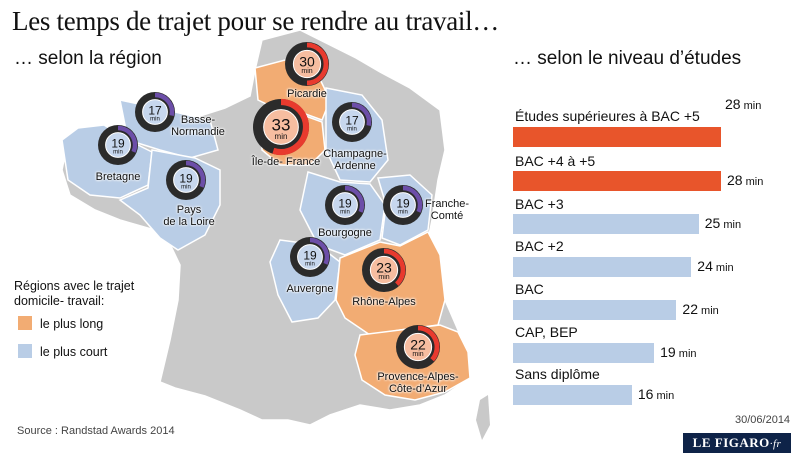  I want to click on region-name-label: Île-de- France, so click(286, 162).